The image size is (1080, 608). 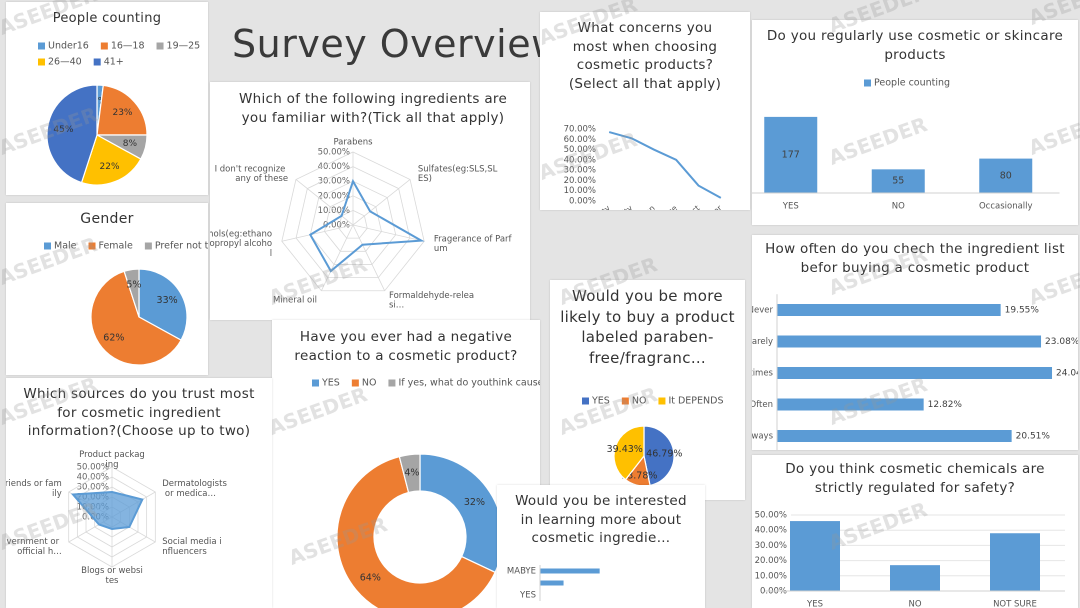 I want to click on x-tick-label: Other, so click(x=713, y=206).